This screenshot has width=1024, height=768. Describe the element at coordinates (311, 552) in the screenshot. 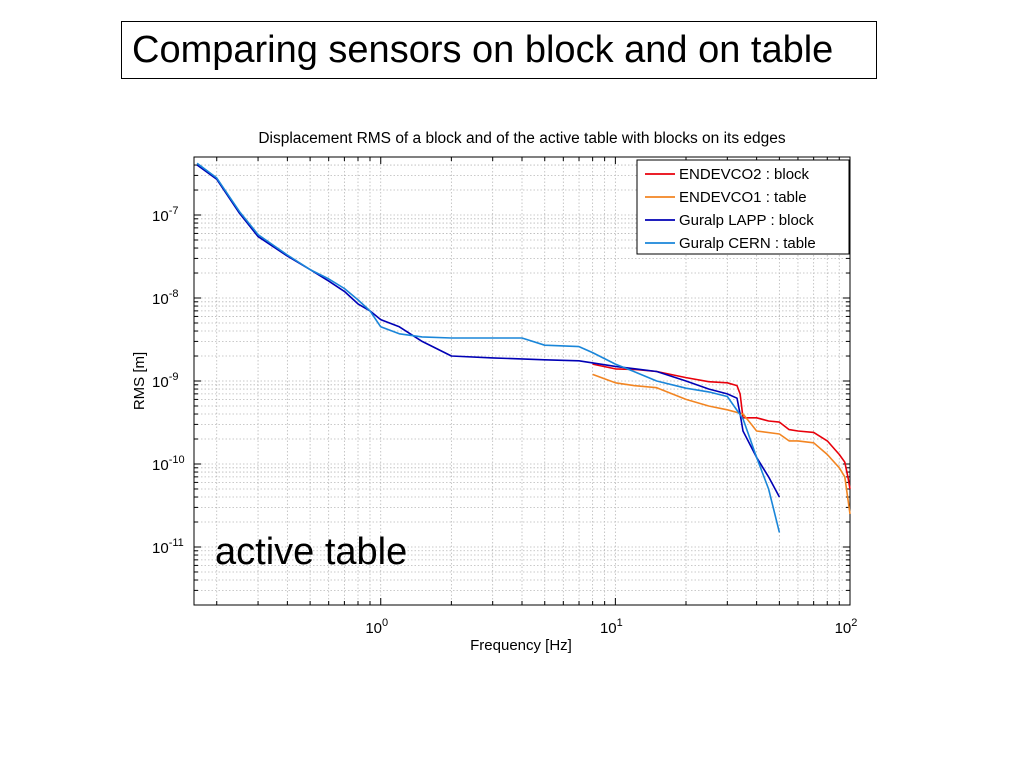

I see `annotation-active-table: active table` at that location.